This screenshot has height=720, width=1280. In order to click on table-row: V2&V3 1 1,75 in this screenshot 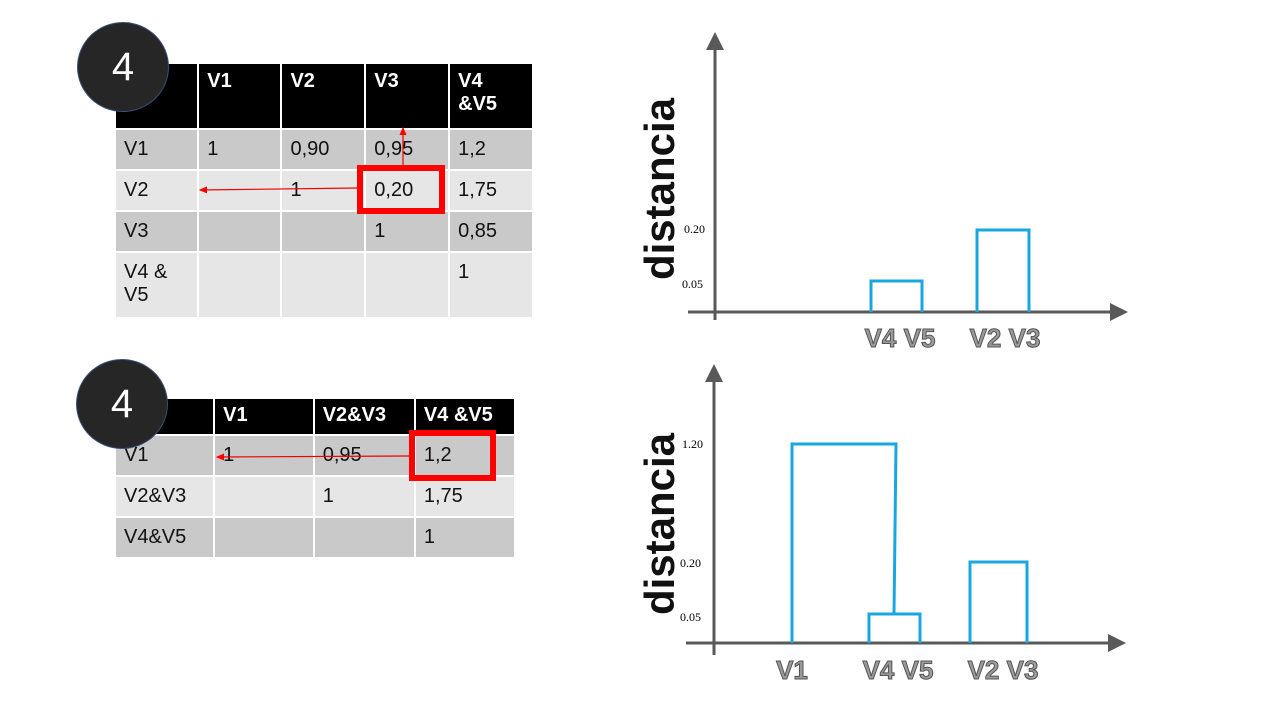, I will do `click(315, 496)`.